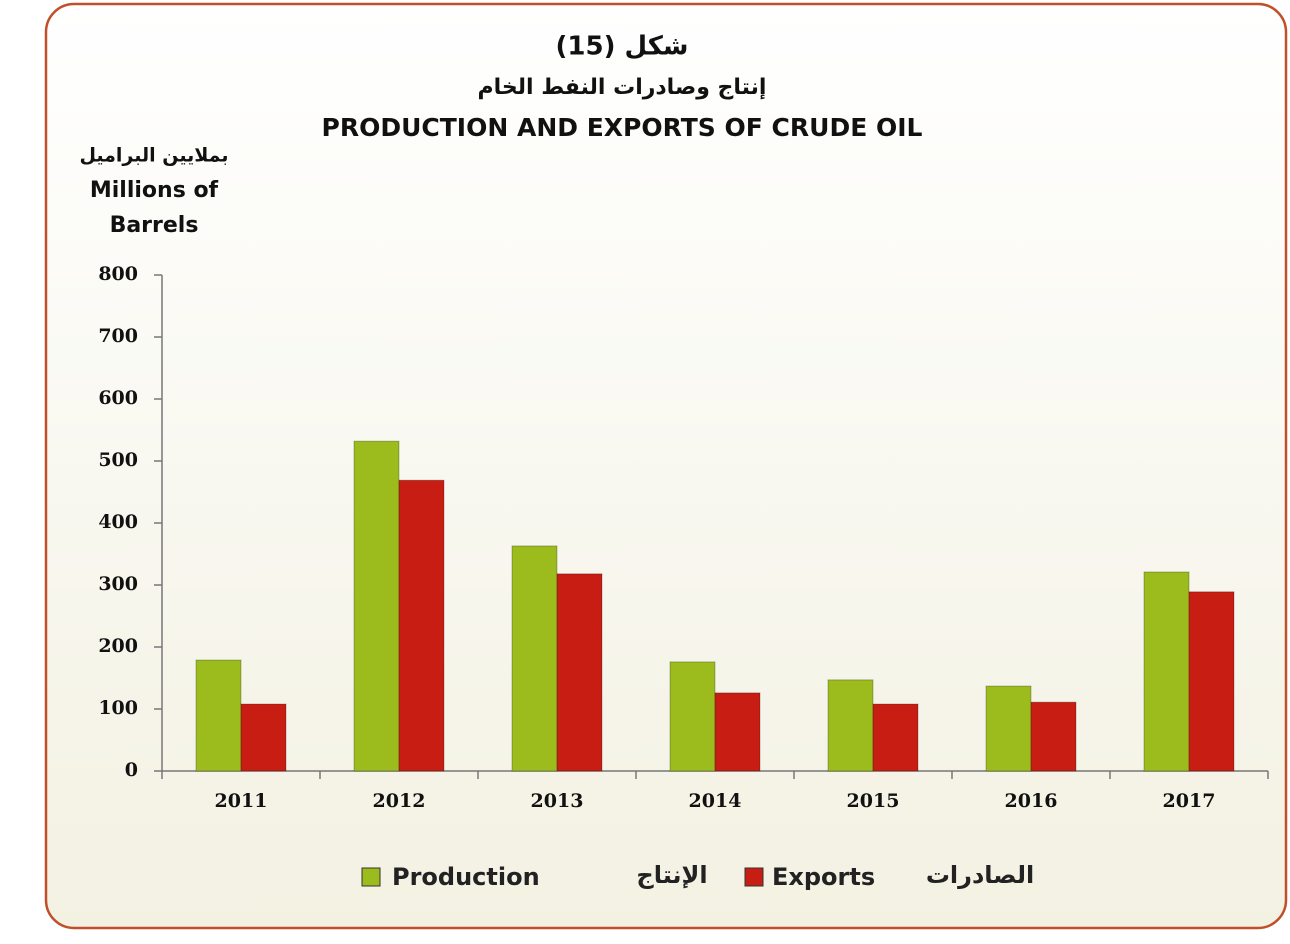  What do you see at coordinates (622, 87) in the screenshot?
I see `title-ar: إنتاج وصادرات النفط الخام` at bounding box center [622, 87].